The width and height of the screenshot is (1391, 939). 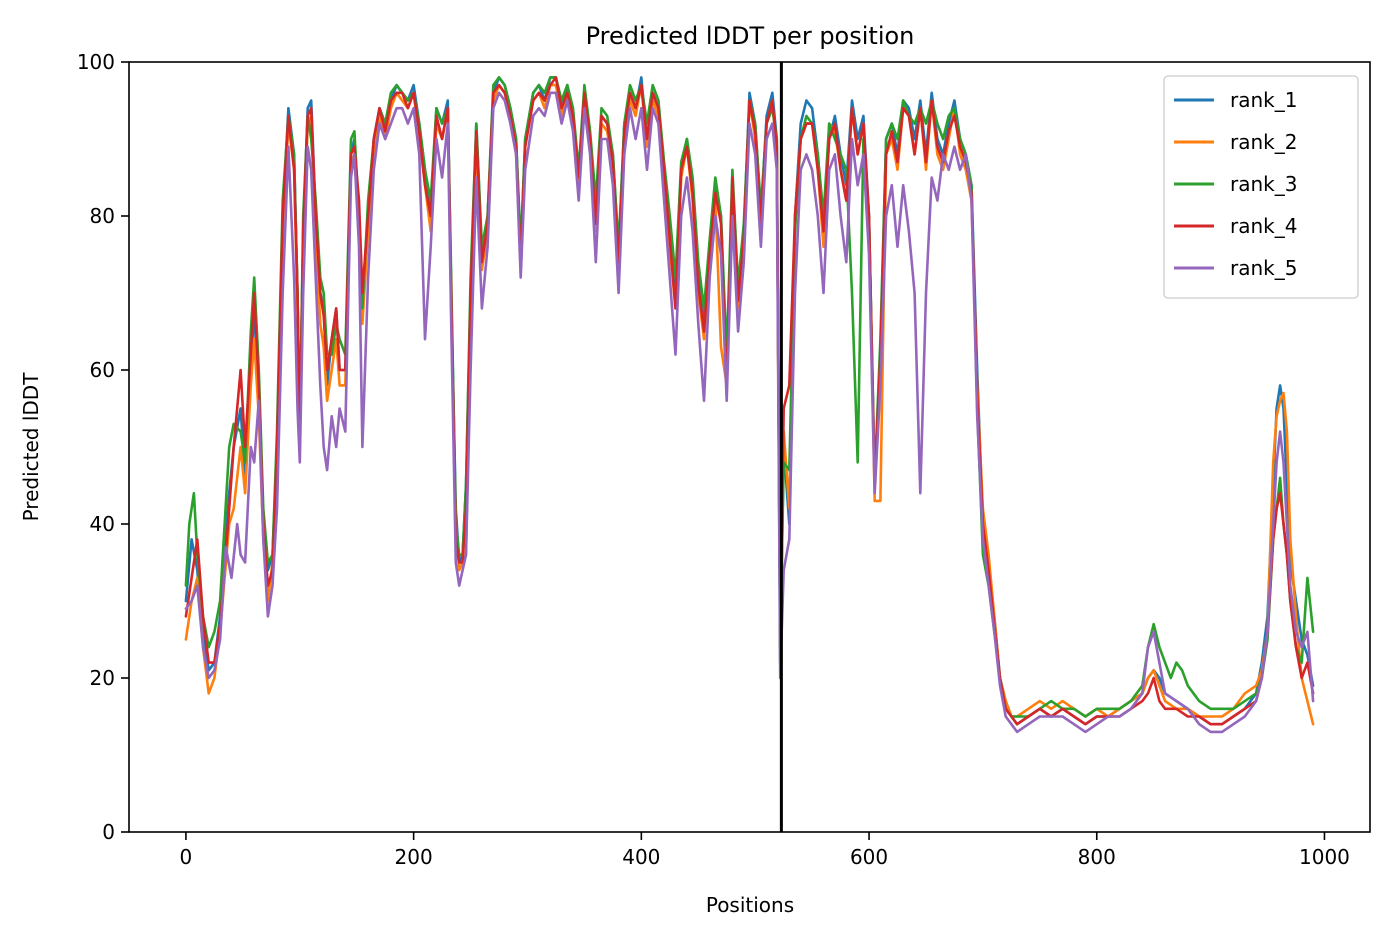 I want to click on y-axis-ticks: 0 20 40 60 80 100, so click(x=103, y=447).